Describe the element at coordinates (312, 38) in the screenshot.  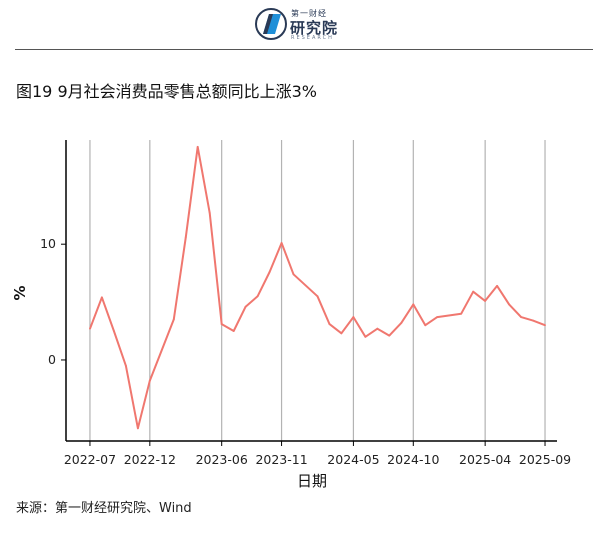
I see `logo-sub-text: RESEARCH` at that location.